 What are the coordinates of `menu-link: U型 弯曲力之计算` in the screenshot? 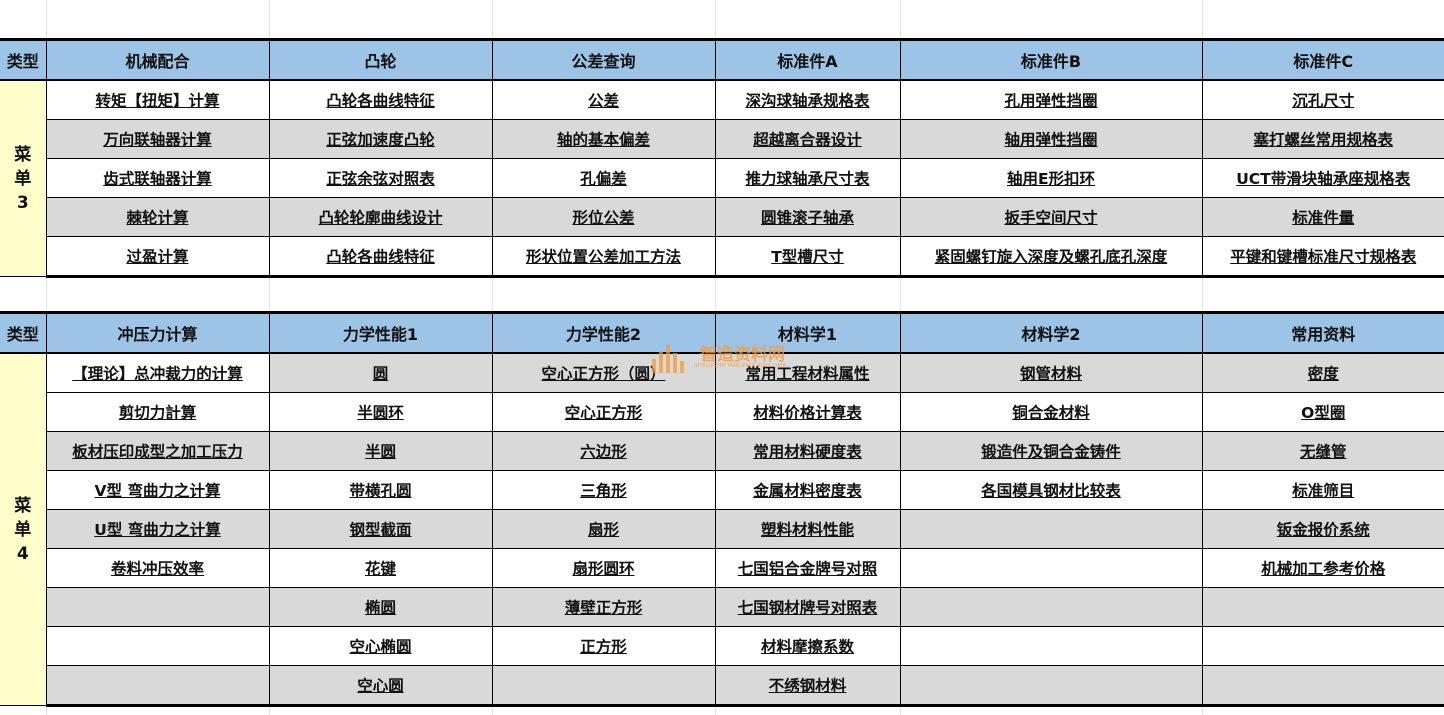 It's located at (157, 530).